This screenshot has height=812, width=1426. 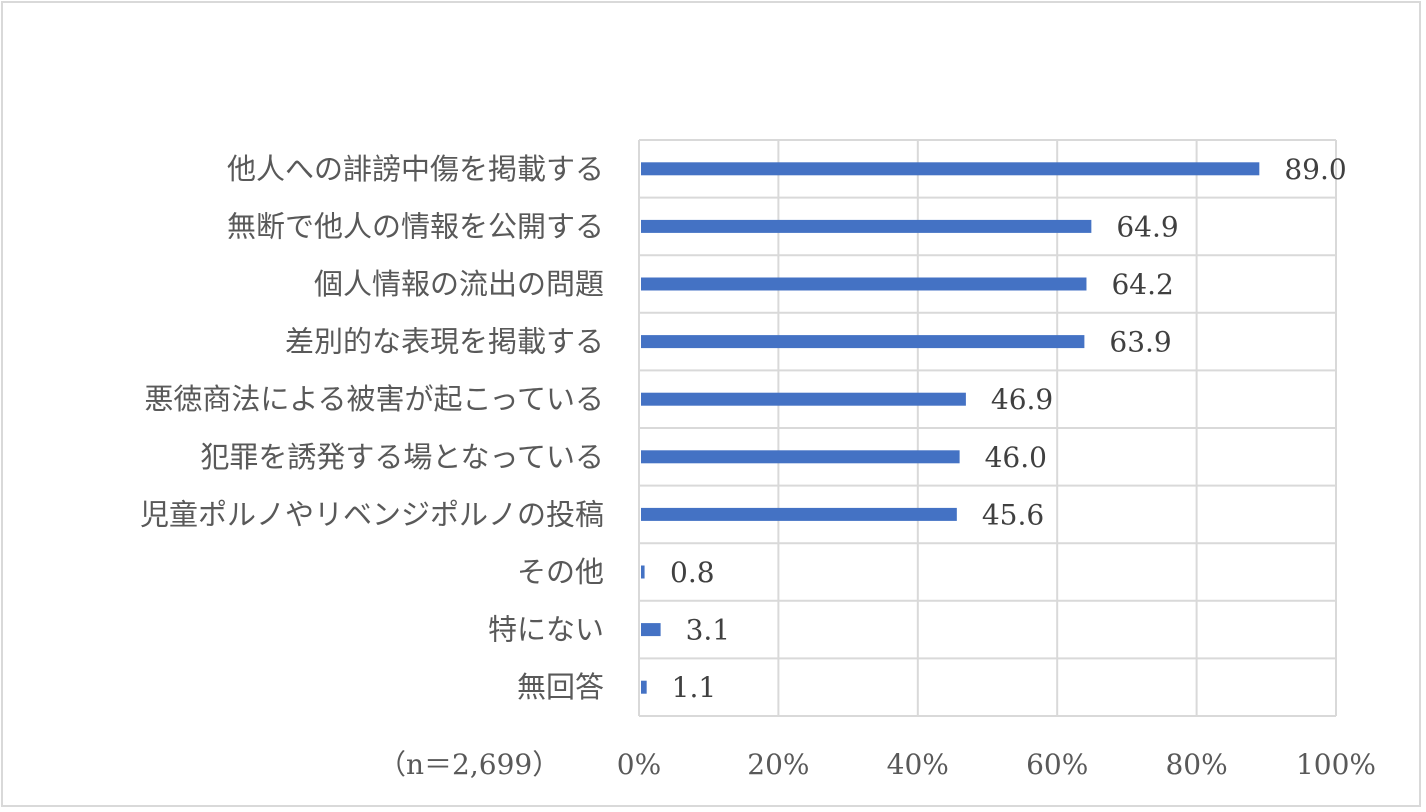 I want to click on category-label: 児童ポルノやリベンジポルノの投稿, so click(x=372, y=514).